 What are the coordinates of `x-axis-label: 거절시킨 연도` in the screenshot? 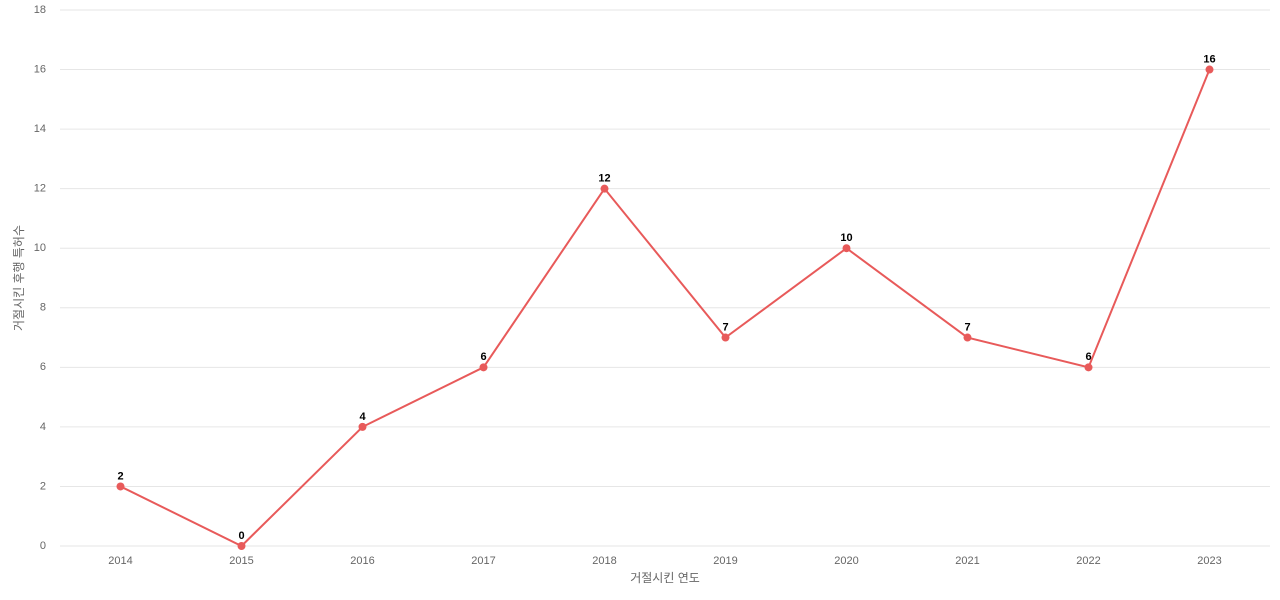 It's located at (665, 578).